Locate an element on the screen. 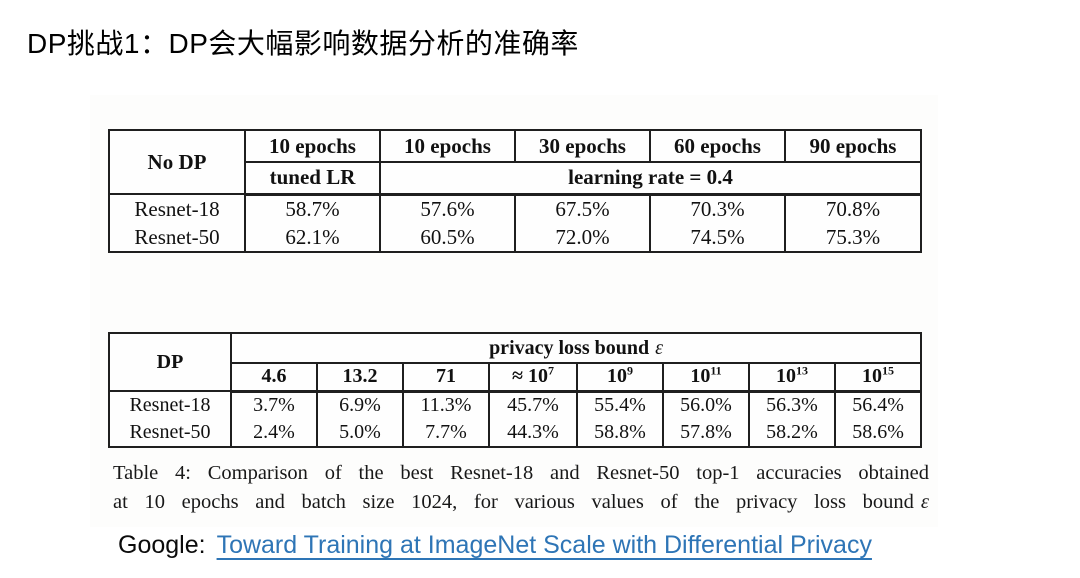 This screenshot has width=1080, height=578. table1-value-cell: 62.1% is located at coordinates (312, 237).